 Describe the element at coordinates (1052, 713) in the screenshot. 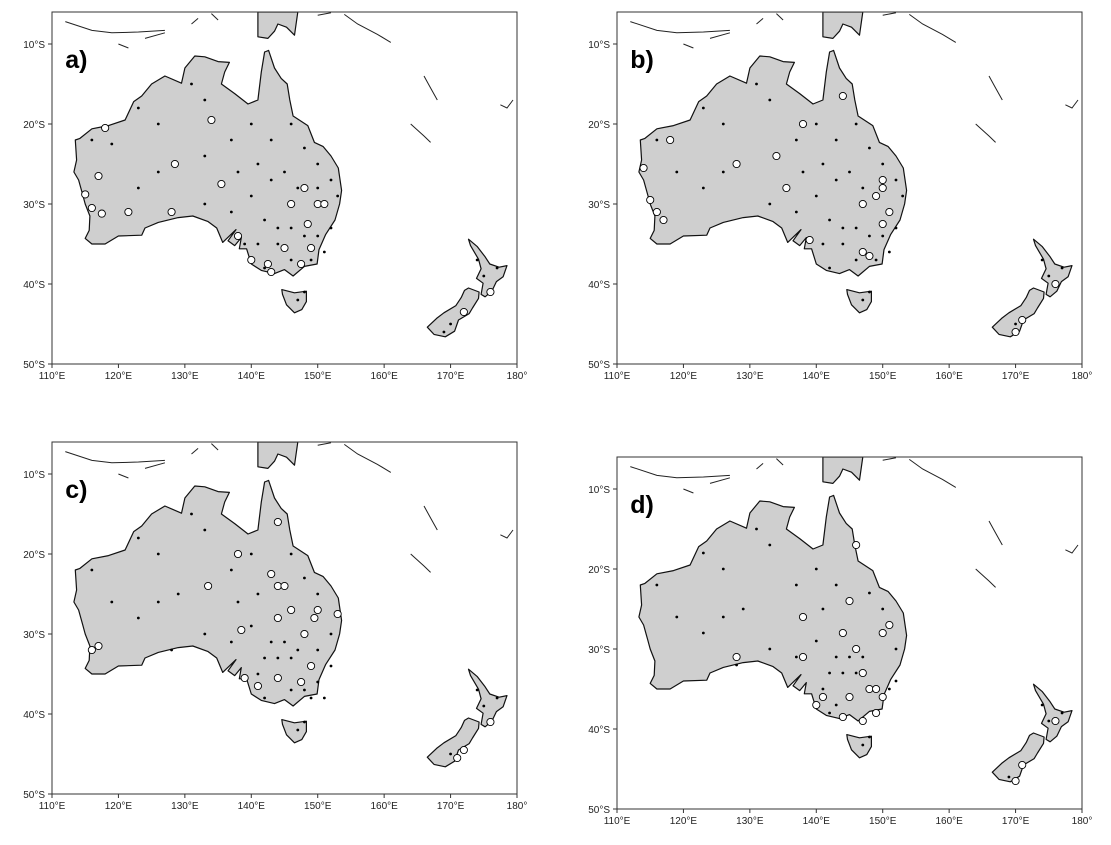

I see `nz-north-island` at that location.